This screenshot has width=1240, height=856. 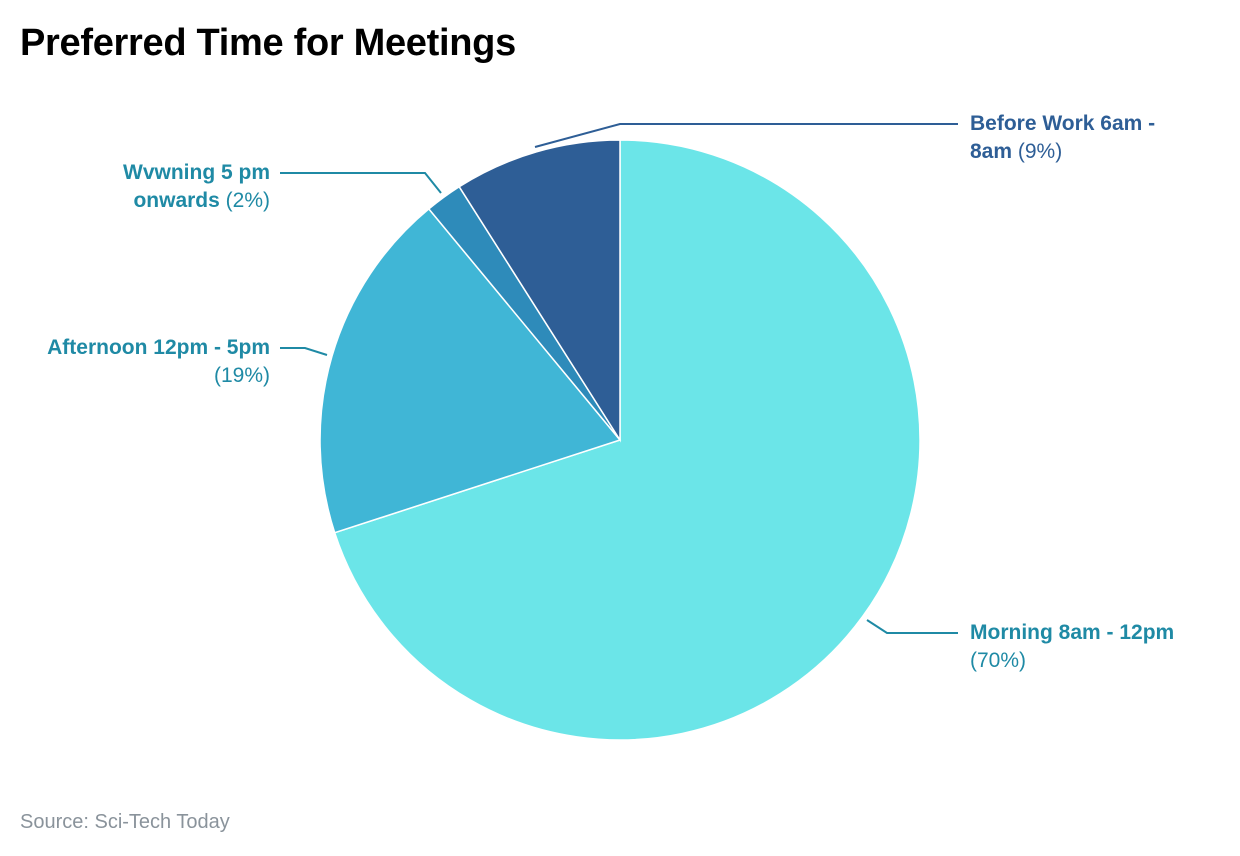 What do you see at coordinates (241, 375) in the screenshot?
I see `label-afternoon-pct: (19%)` at bounding box center [241, 375].